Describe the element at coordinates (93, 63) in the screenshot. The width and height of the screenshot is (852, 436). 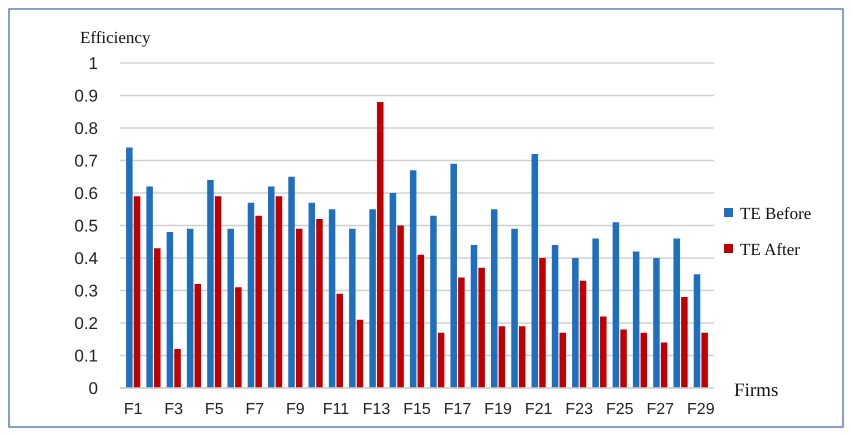
I see `y-tick-label: 1` at that location.